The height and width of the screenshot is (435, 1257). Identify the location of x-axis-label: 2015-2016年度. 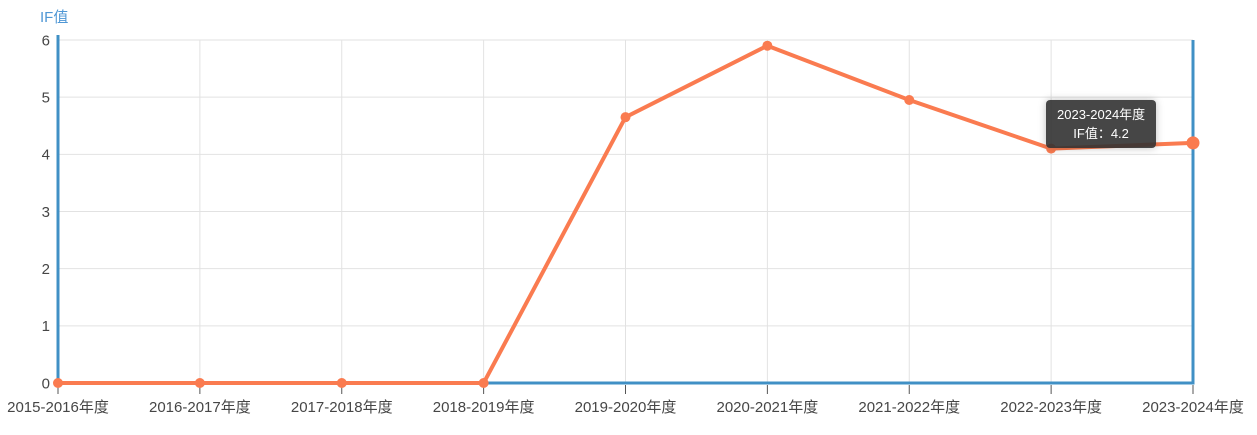
(58, 407).